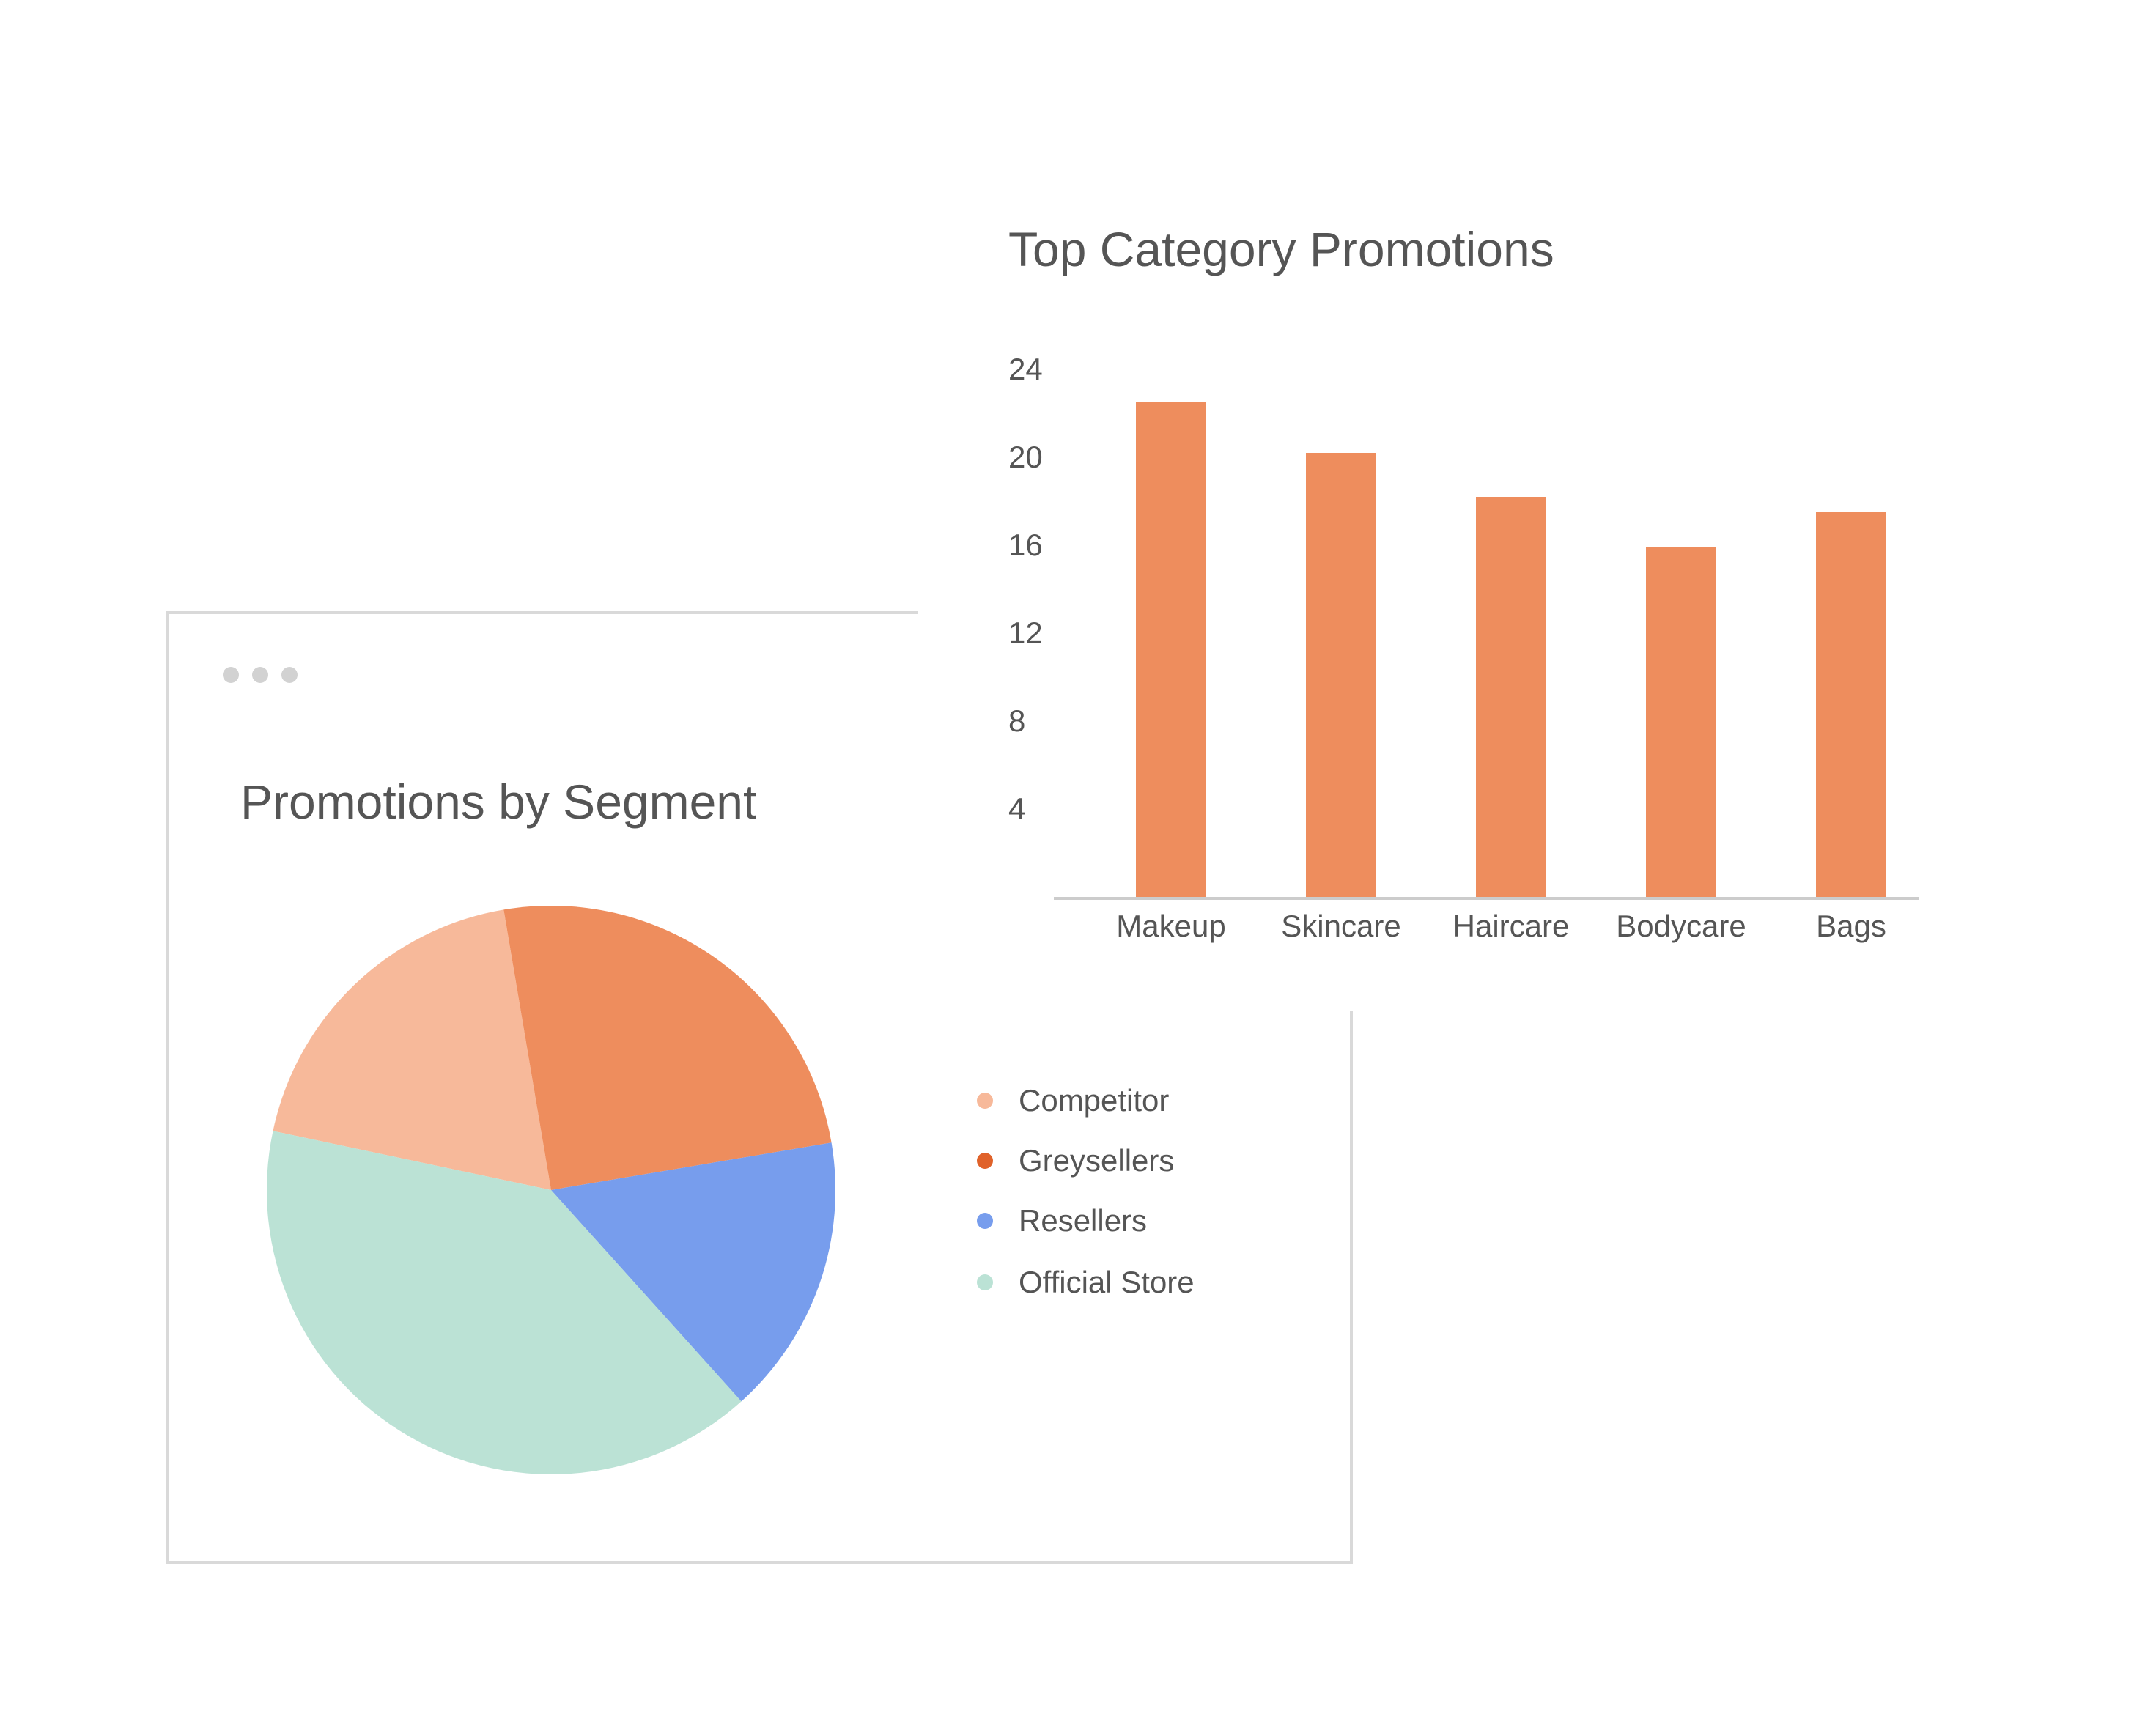 The height and width of the screenshot is (1725, 2156). I want to click on y-tick-label: 12, so click(1025, 633).